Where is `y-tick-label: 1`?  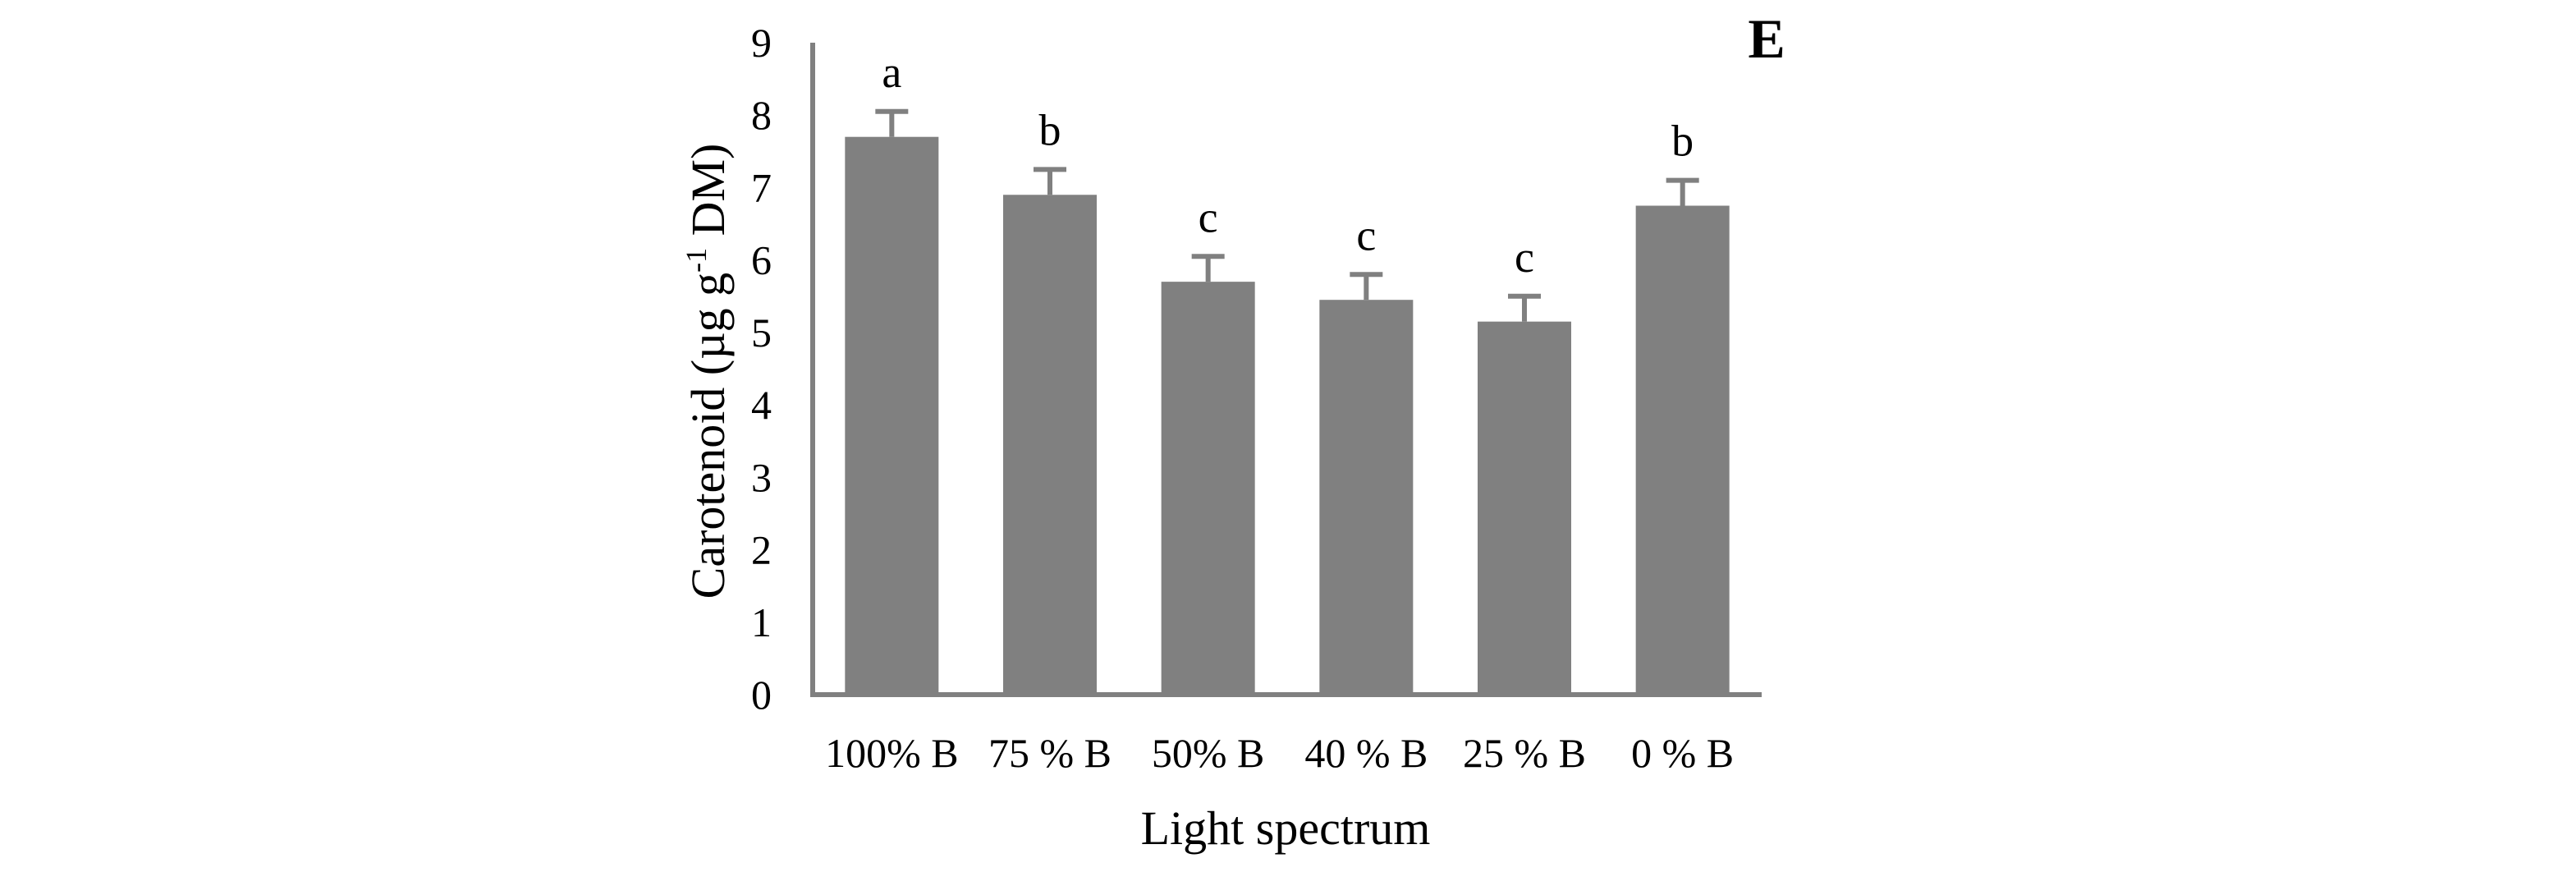 y-tick-label: 1 is located at coordinates (761, 622).